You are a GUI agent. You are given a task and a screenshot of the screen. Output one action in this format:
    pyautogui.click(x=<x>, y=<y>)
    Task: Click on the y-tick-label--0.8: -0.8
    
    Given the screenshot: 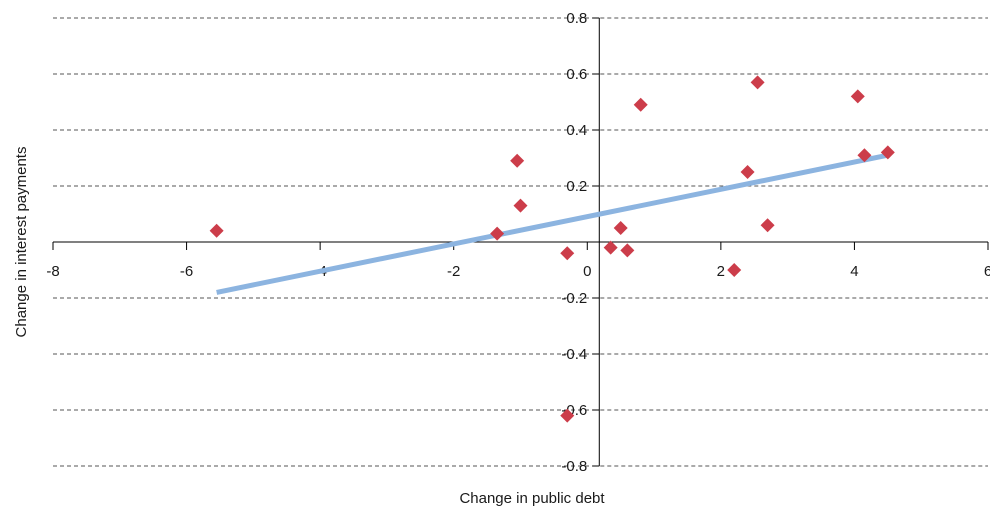 What is the action you would take?
    pyautogui.click(x=574, y=466)
    